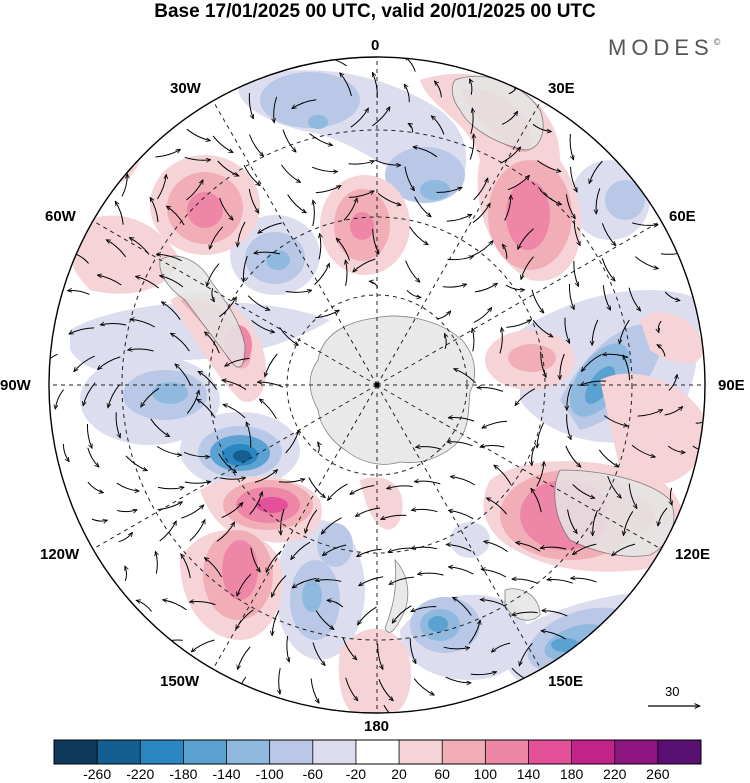  I want to click on lon-label-150e: 150E, so click(566, 681).